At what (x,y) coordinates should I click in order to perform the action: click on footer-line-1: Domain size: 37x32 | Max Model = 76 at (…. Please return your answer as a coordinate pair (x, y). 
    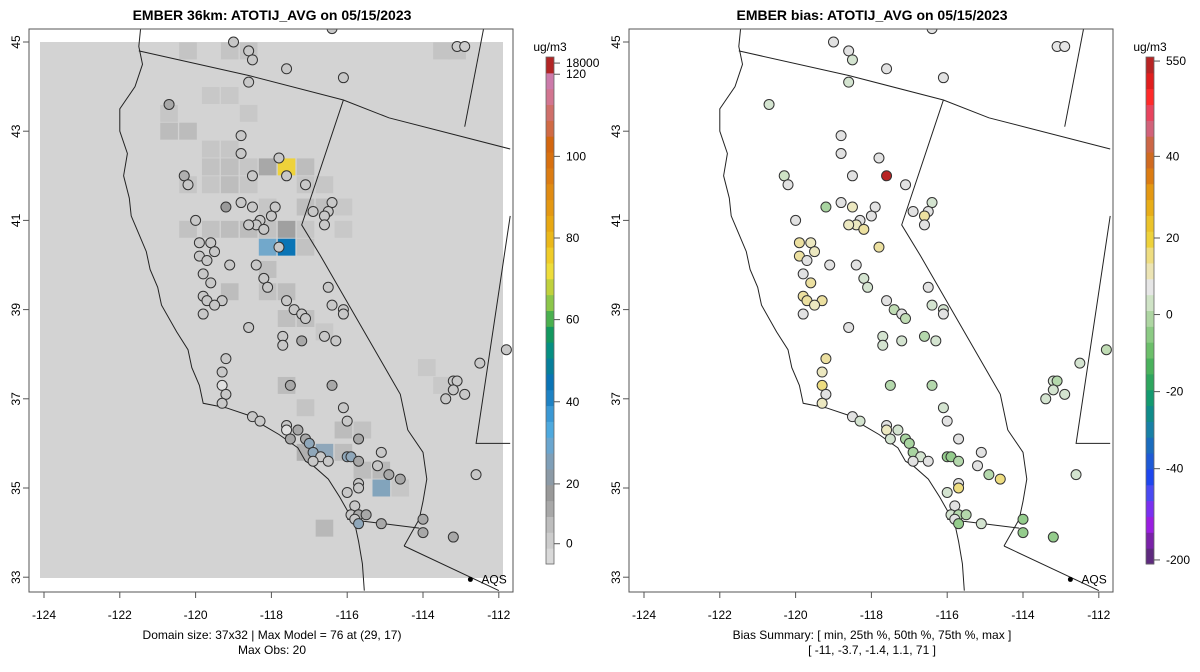
    Looking at the image, I should click on (272, 635).